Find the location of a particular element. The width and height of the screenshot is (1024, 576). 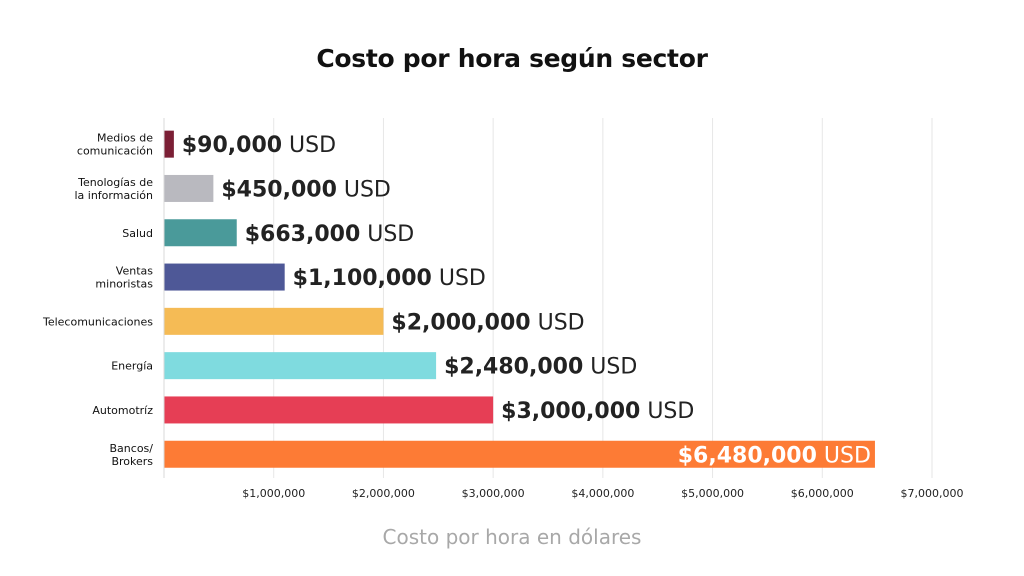

data-label-amount: $3,000,000 is located at coordinates (570, 411).